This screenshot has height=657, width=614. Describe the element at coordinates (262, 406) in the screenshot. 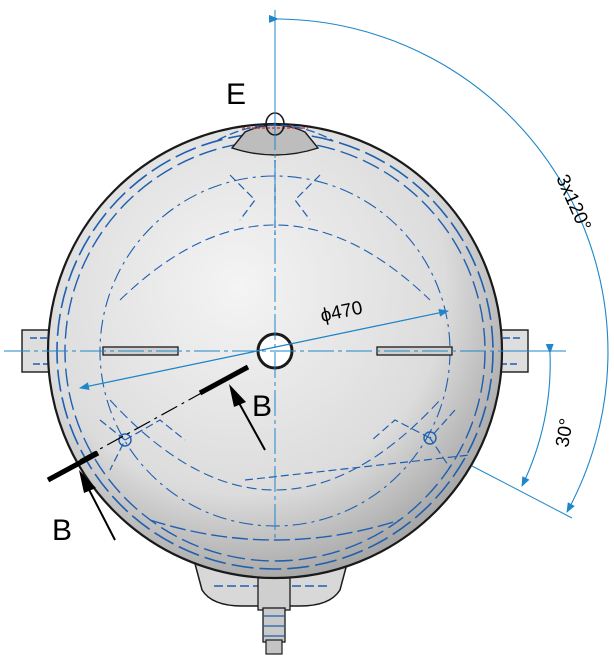

I see `section-label-b-top: B` at that location.